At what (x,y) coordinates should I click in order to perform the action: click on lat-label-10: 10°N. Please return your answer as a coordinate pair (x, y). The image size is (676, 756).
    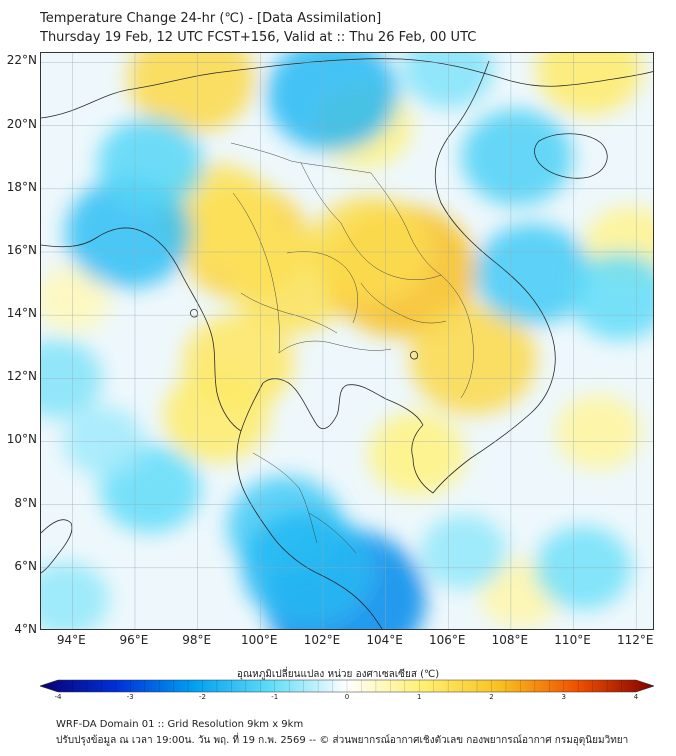
    Looking at the image, I should click on (21, 439).